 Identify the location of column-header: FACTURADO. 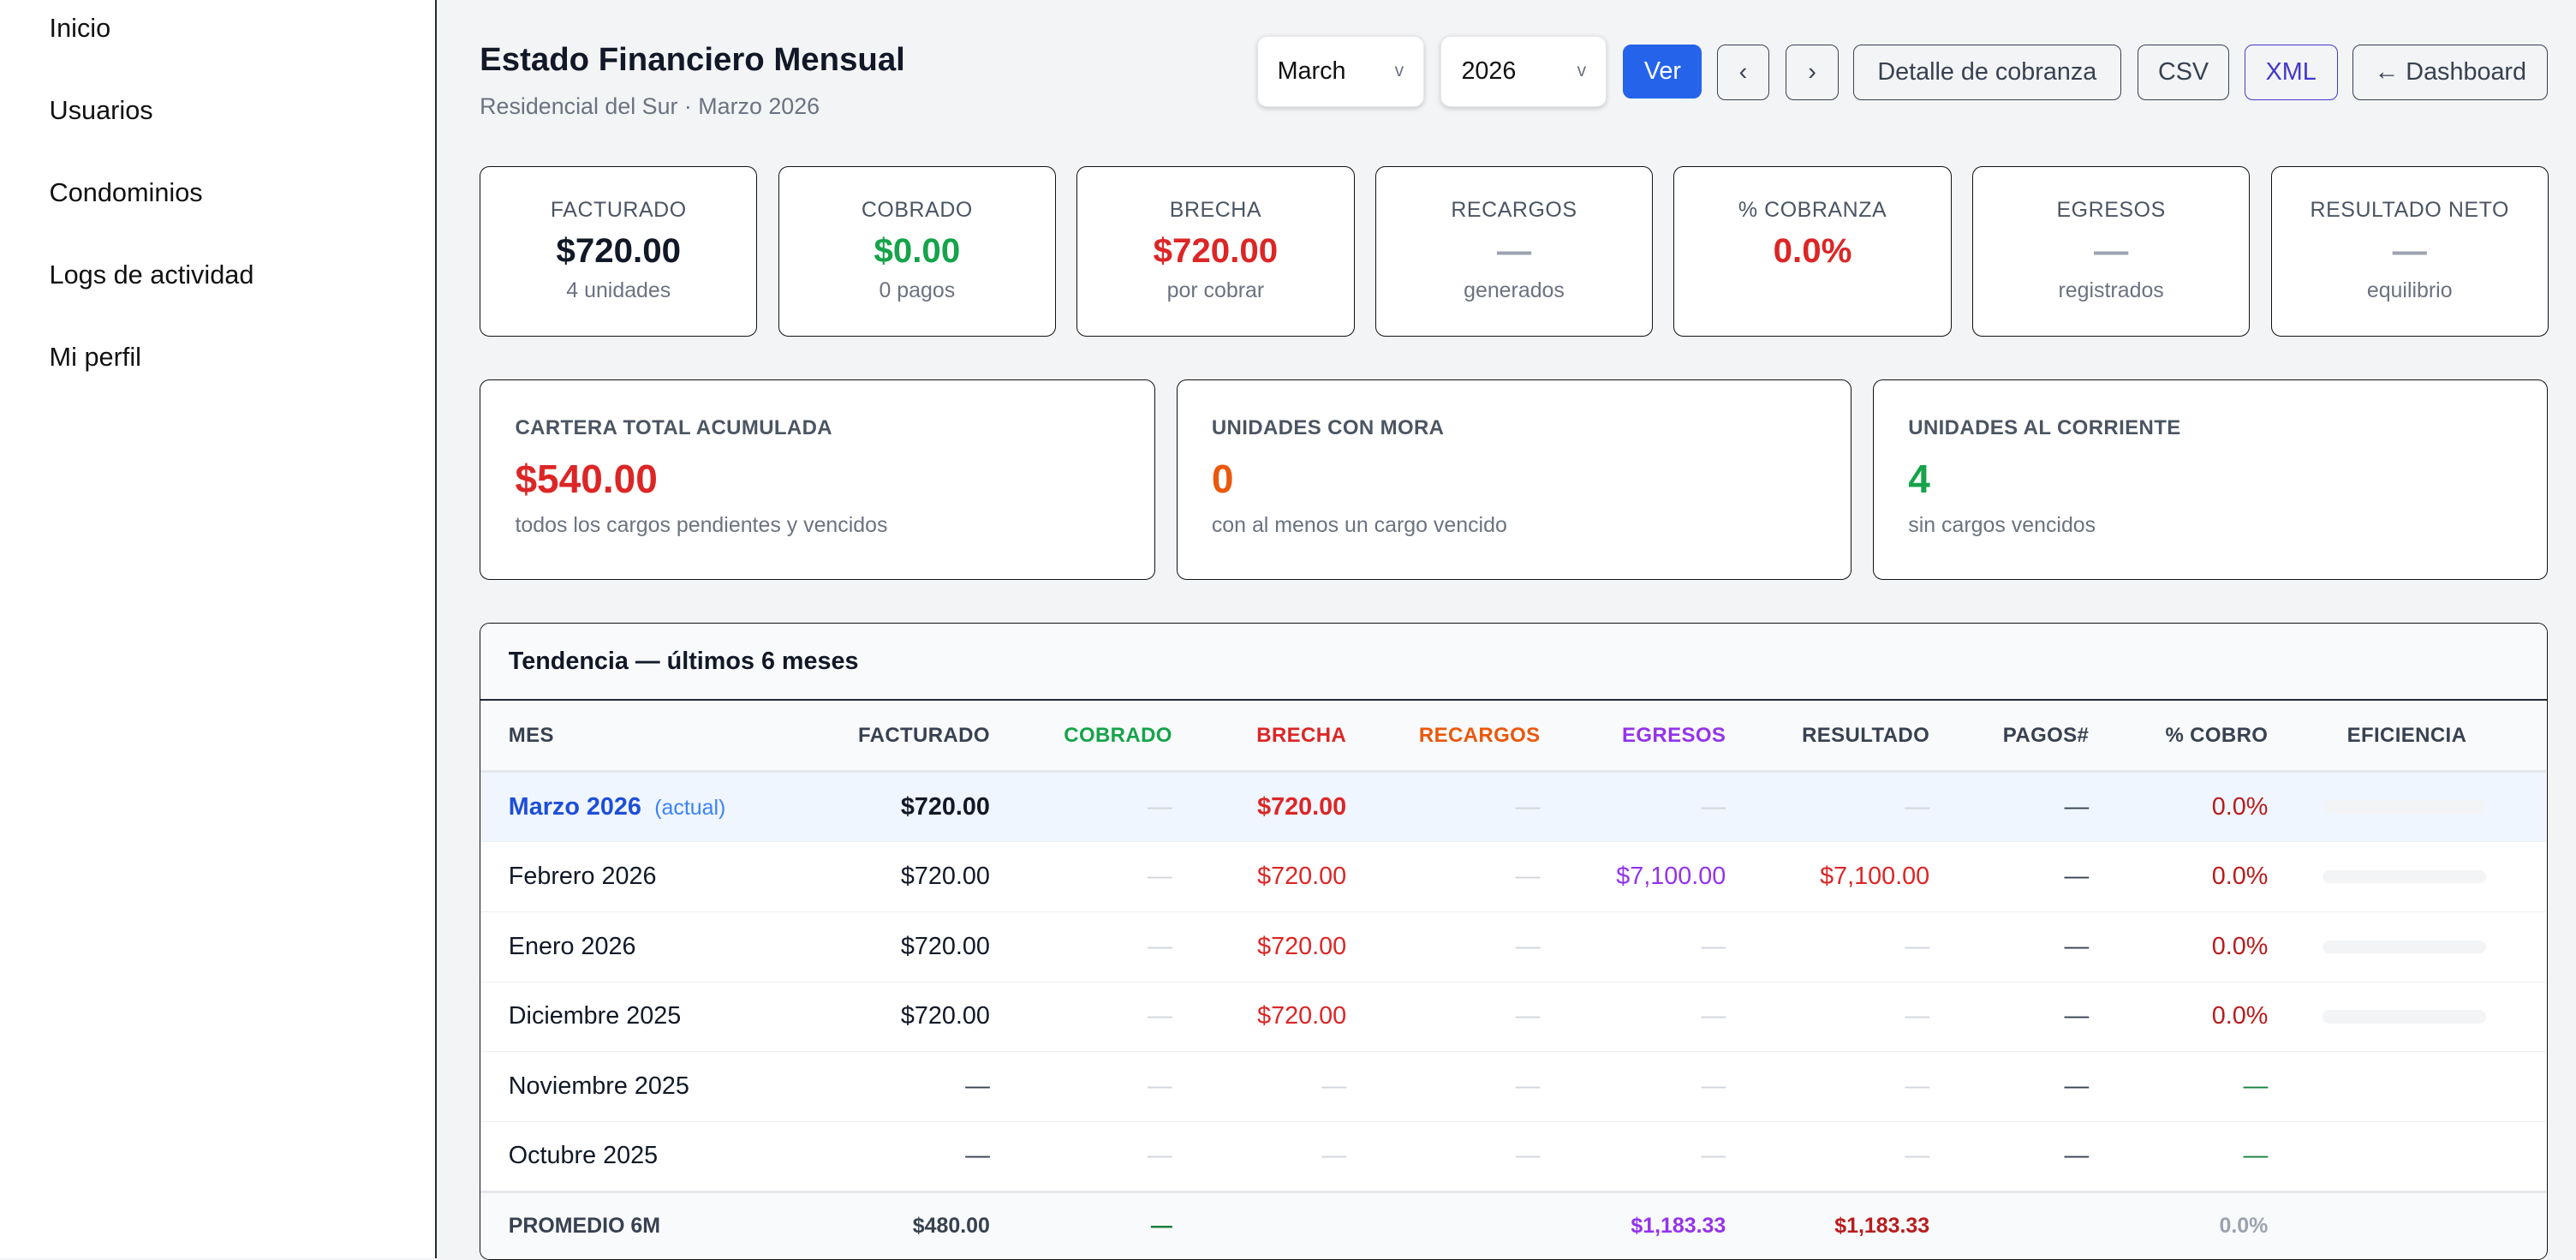
(899, 737).